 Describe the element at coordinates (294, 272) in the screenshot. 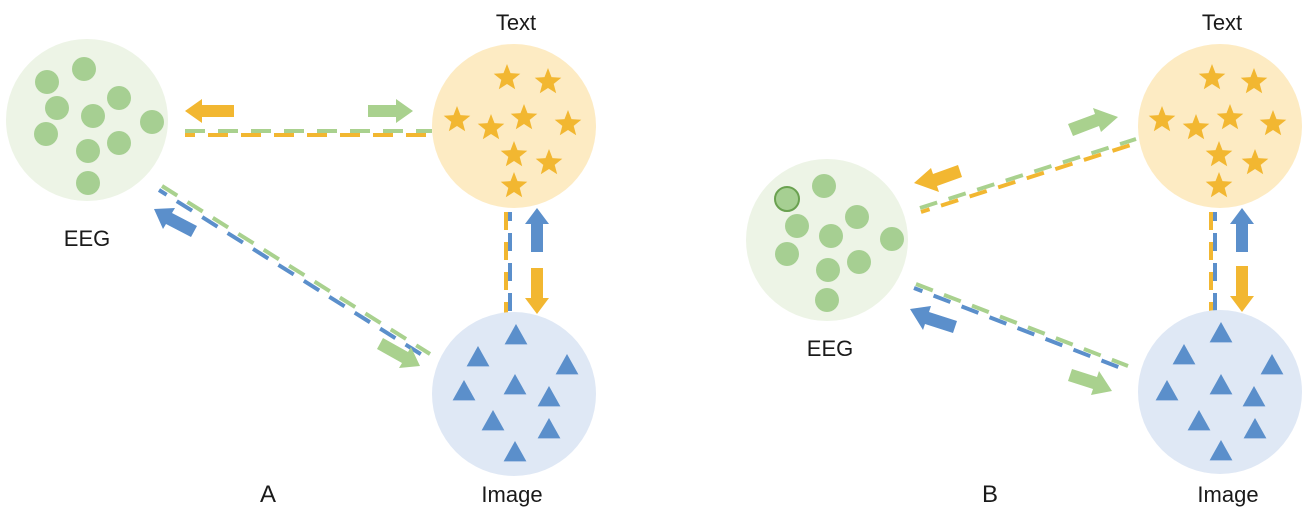

I see `link-eeg-image-a` at that location.